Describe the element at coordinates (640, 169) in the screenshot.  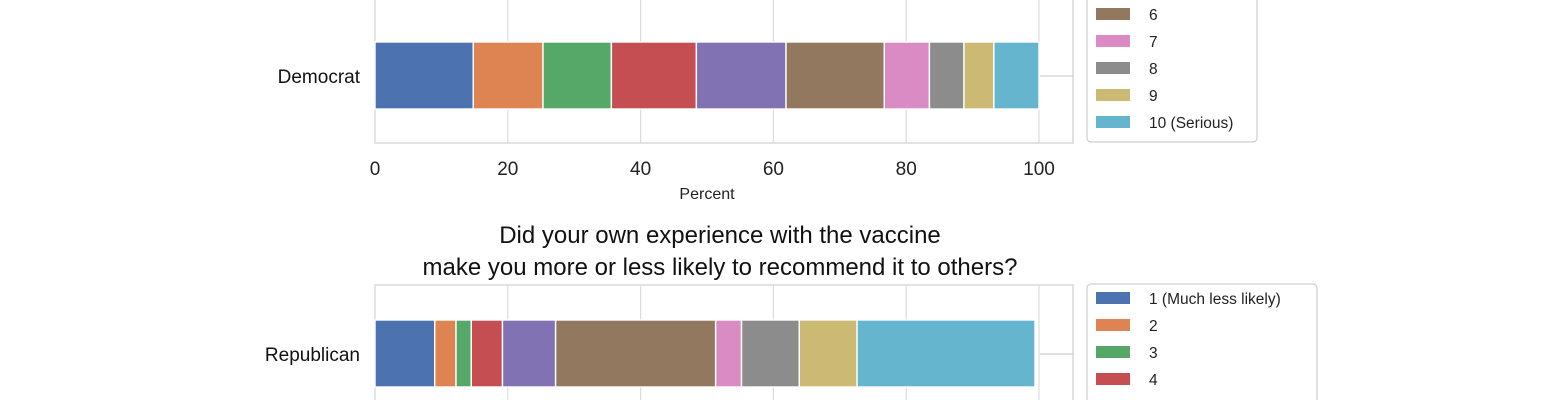
I see `x-tick-label: 40` at that location.